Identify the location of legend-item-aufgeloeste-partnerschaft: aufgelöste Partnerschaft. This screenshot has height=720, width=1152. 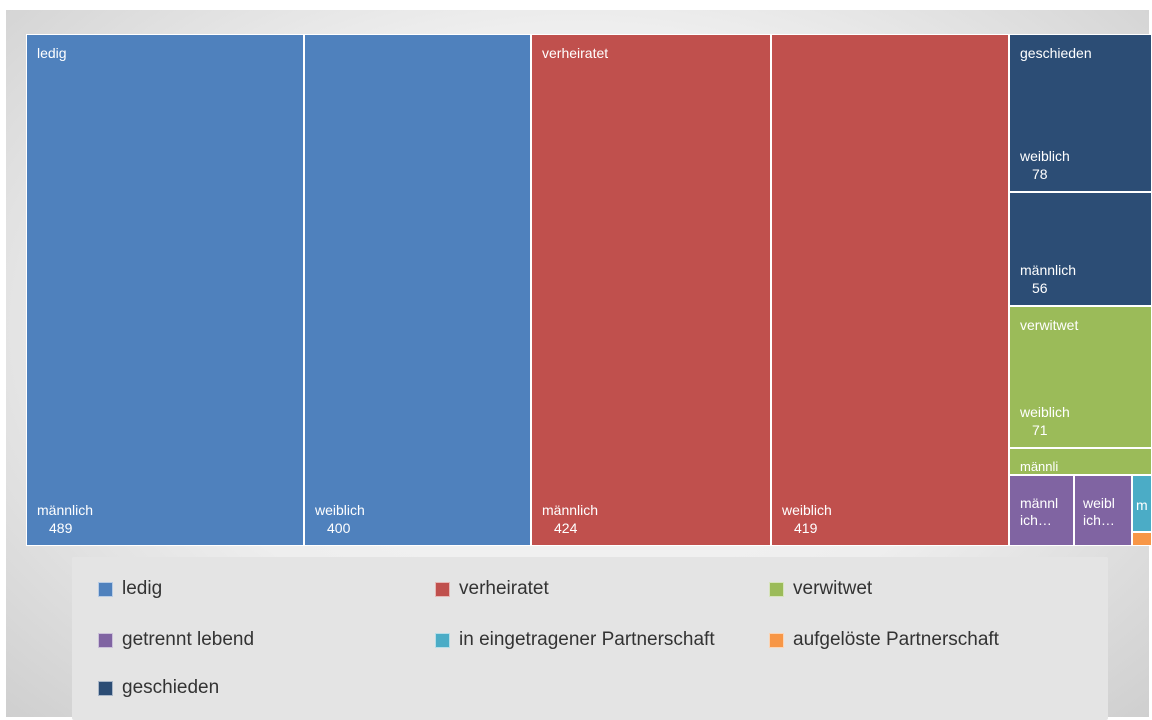
(884, 640).